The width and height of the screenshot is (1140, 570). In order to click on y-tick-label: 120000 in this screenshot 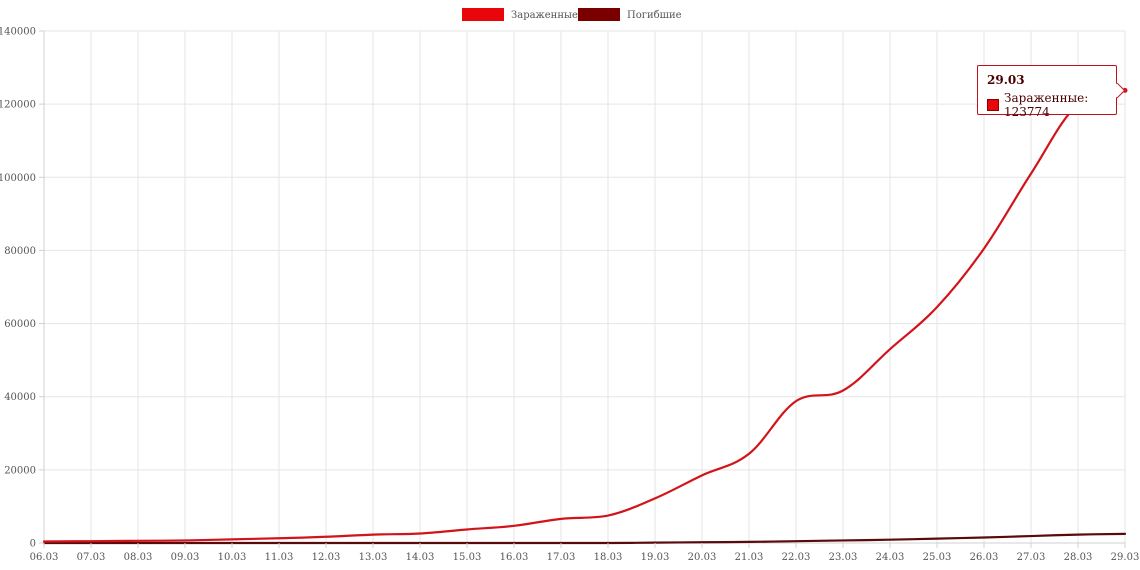, I will do `click(18, 105)`.